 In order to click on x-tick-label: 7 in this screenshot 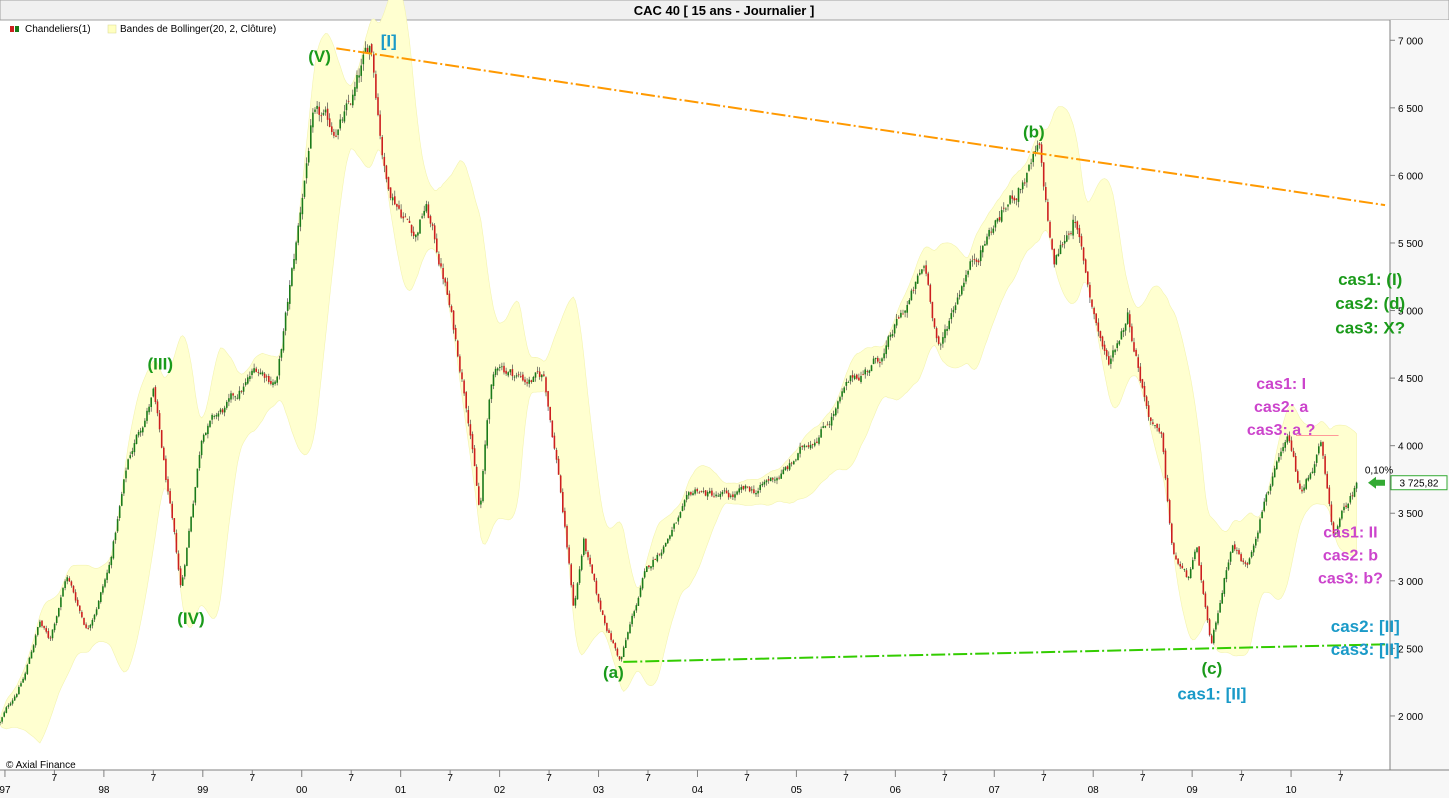, I will do `click(154, 778)`.